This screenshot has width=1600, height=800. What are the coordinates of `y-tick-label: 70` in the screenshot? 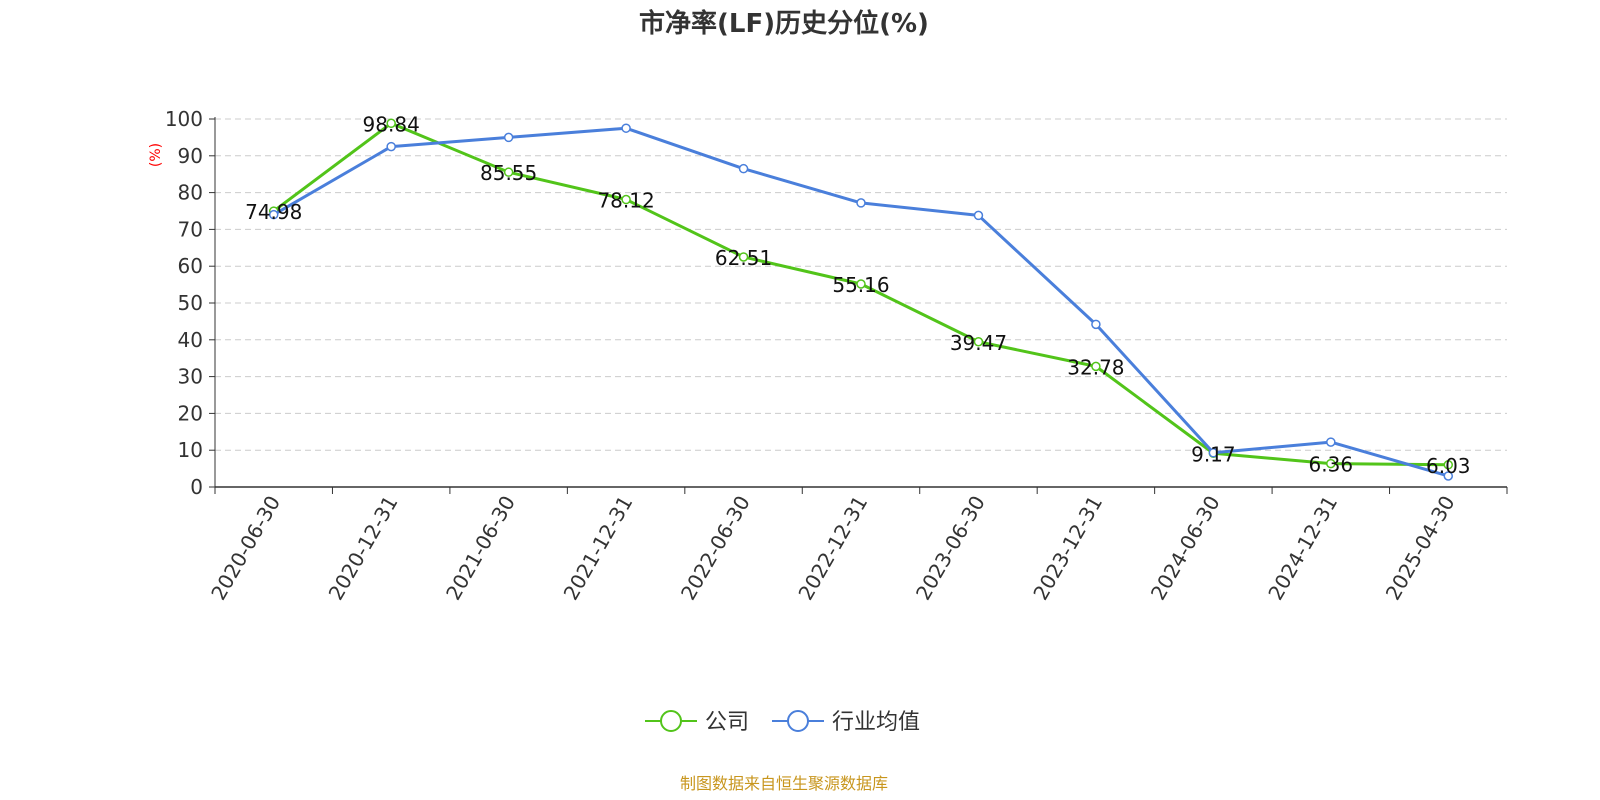 It's located at (190, 229).